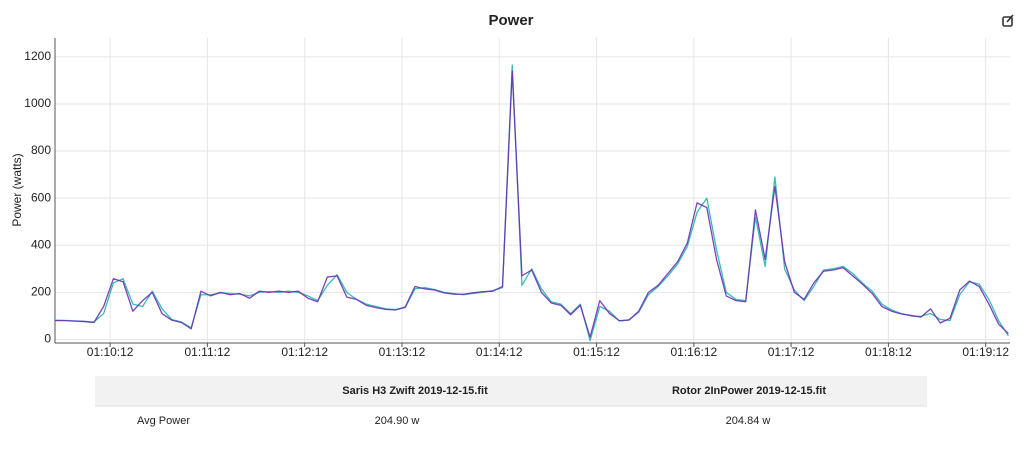 Image resolution: width=1024 pixels, height=458 pixels. What do you see at coordinates (415, 391) in the screenshot?
I see `table-header: Saris H3 Zwift 2019-12-15.fit` at bounding box center [415, 391].